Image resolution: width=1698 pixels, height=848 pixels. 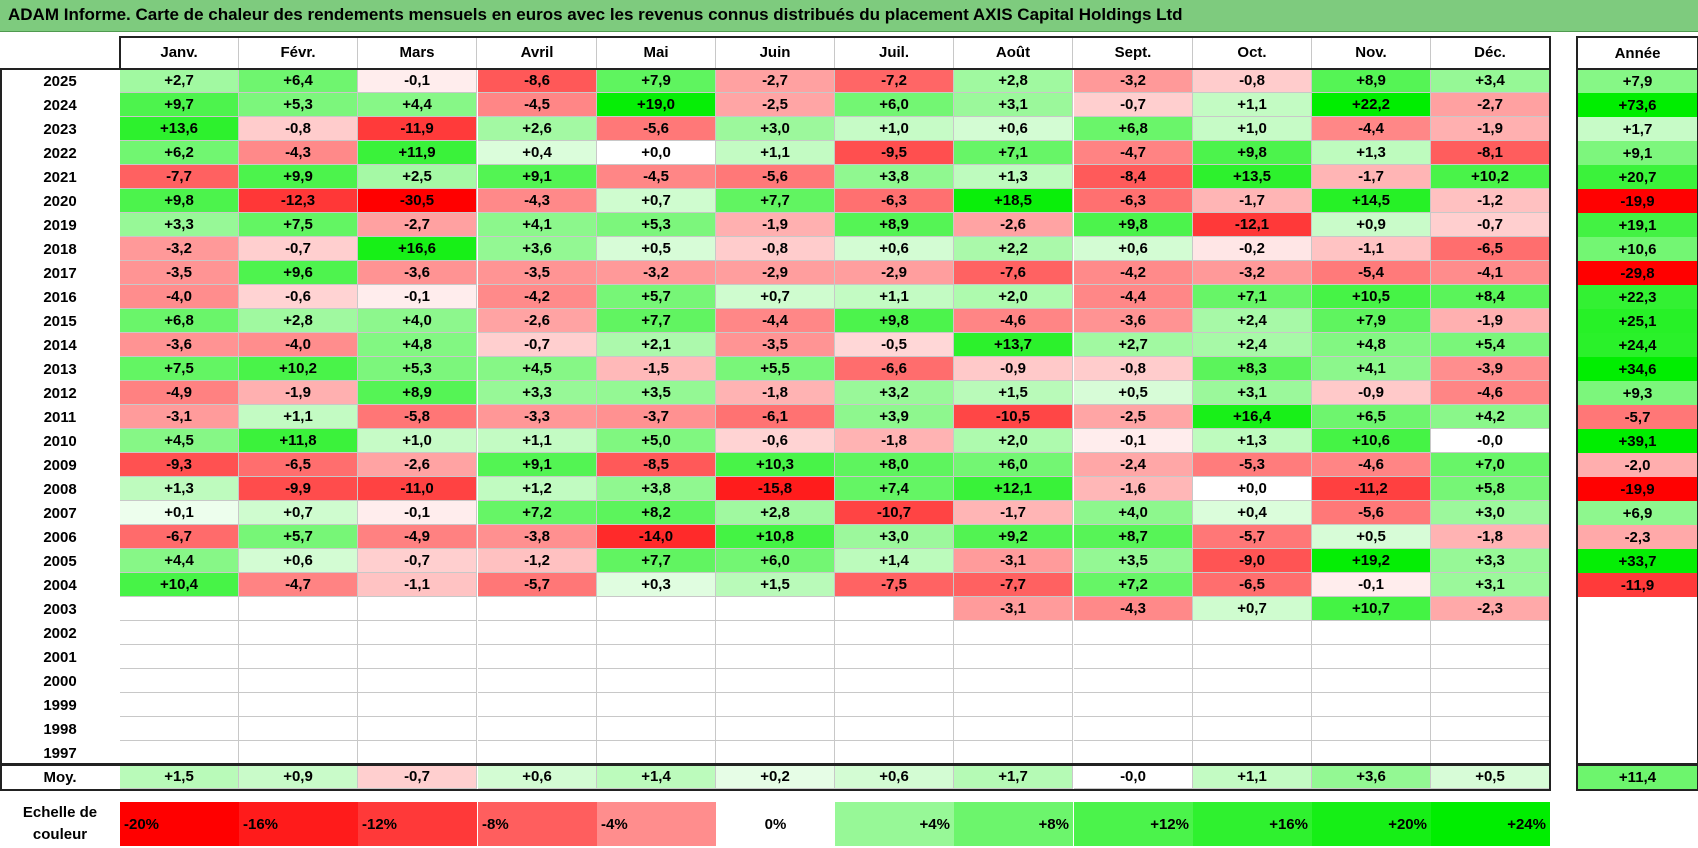 I want to click on annual-cell: -2,0, so click(x=1637, y=465).